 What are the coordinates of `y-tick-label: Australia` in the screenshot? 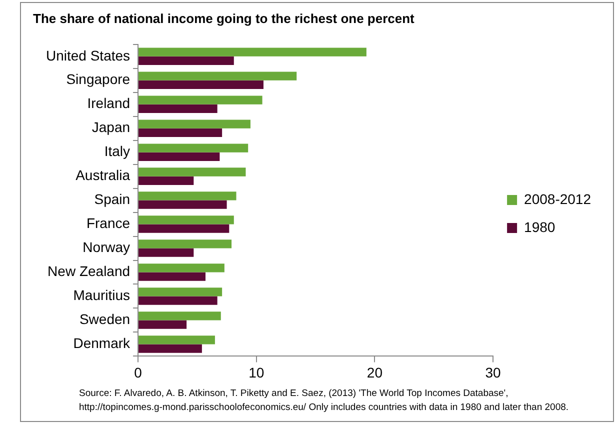 It's located at (103, 175).